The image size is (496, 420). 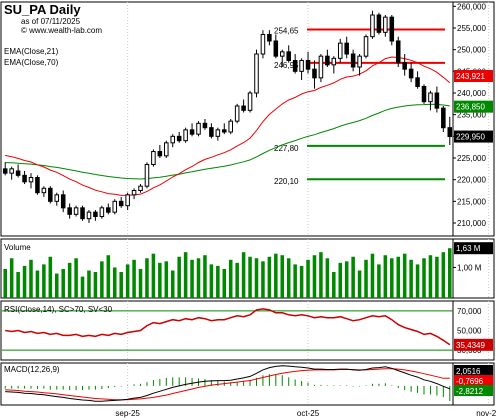 What do you see at coordinates (286, 148) in the screenshot?
I see `level-label: 227,80` at bounding box center [286, 148].